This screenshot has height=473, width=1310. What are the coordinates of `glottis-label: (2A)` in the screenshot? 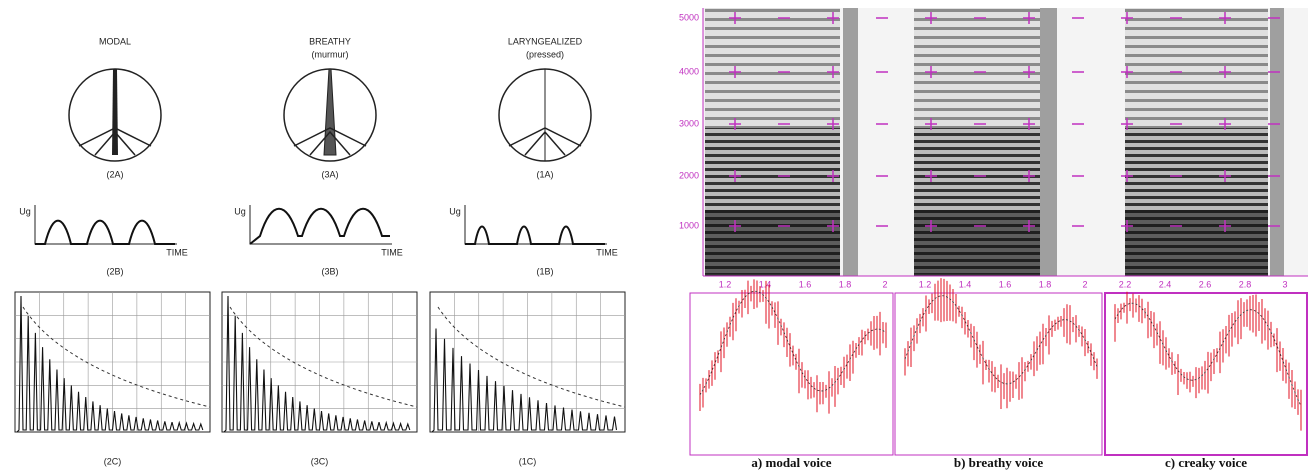 It's located at (114, 174).